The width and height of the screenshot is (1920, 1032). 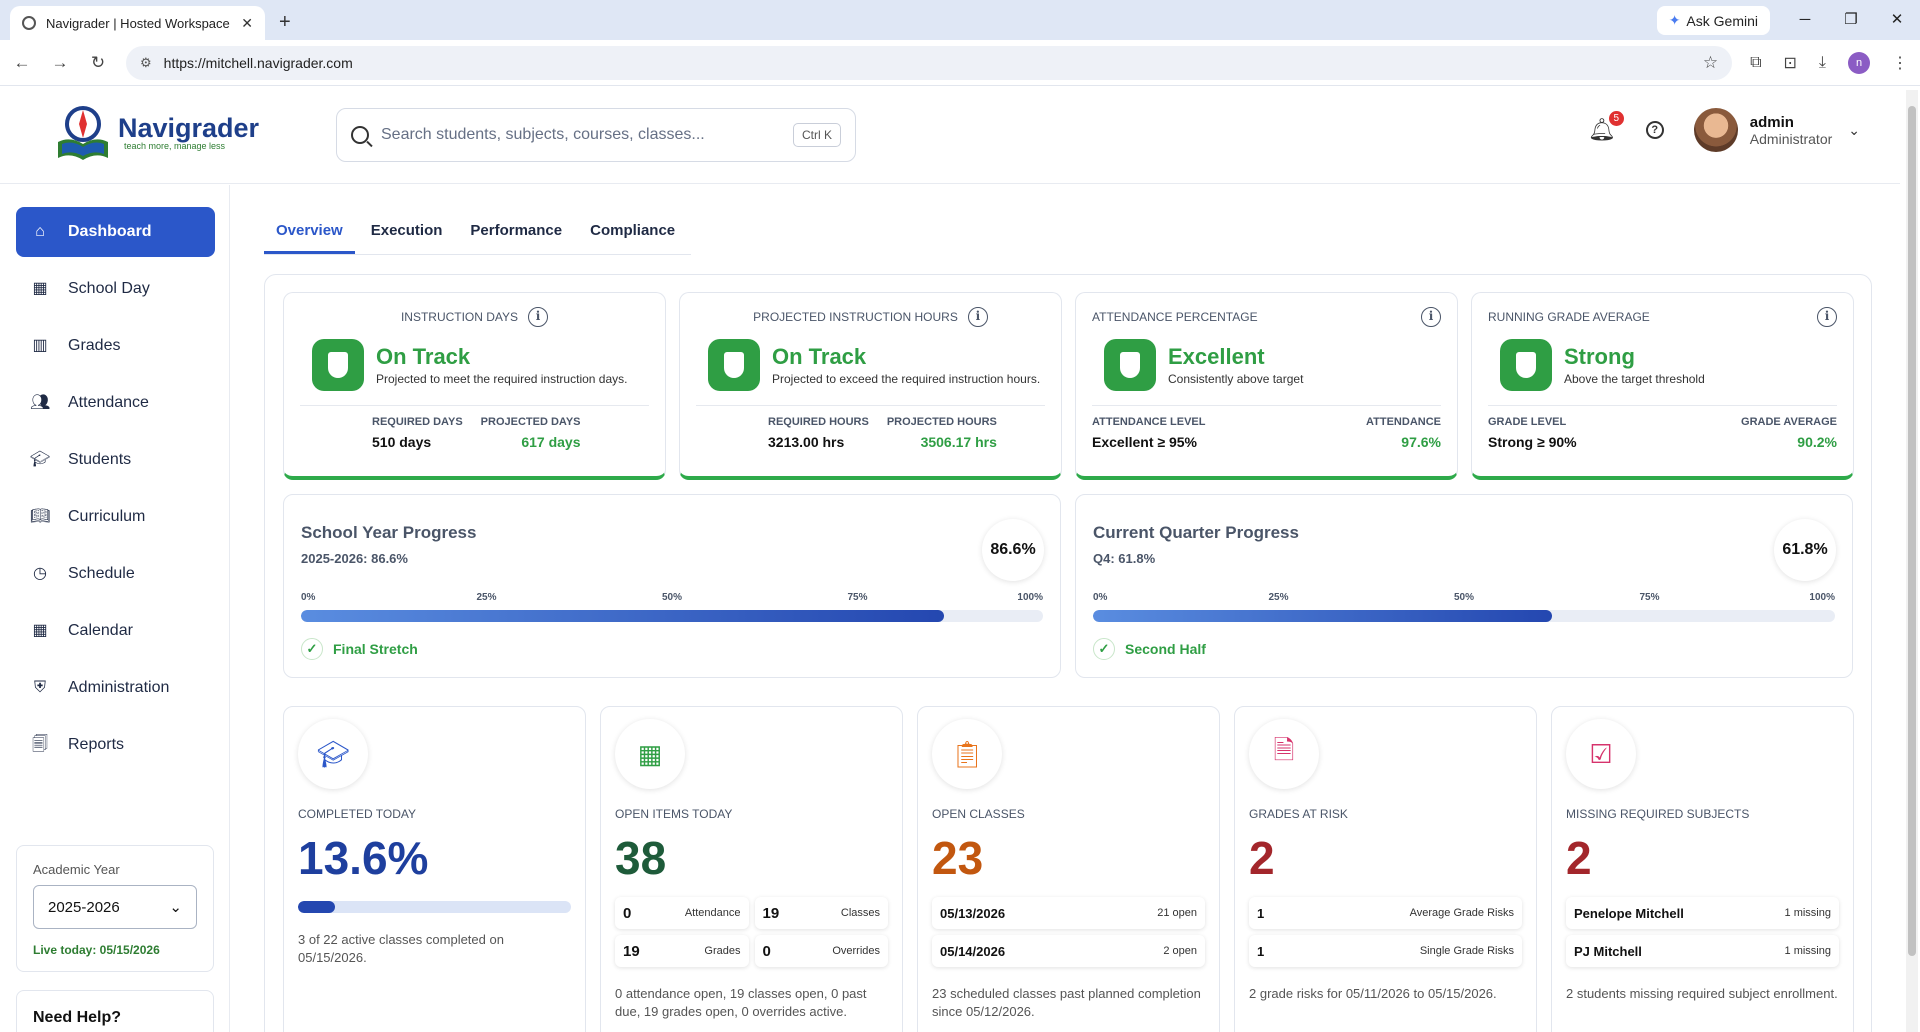 I want to click on header-actions: 🔔︎ 5 ? admin Administrator ⌄, so click(x=1724, y=130).